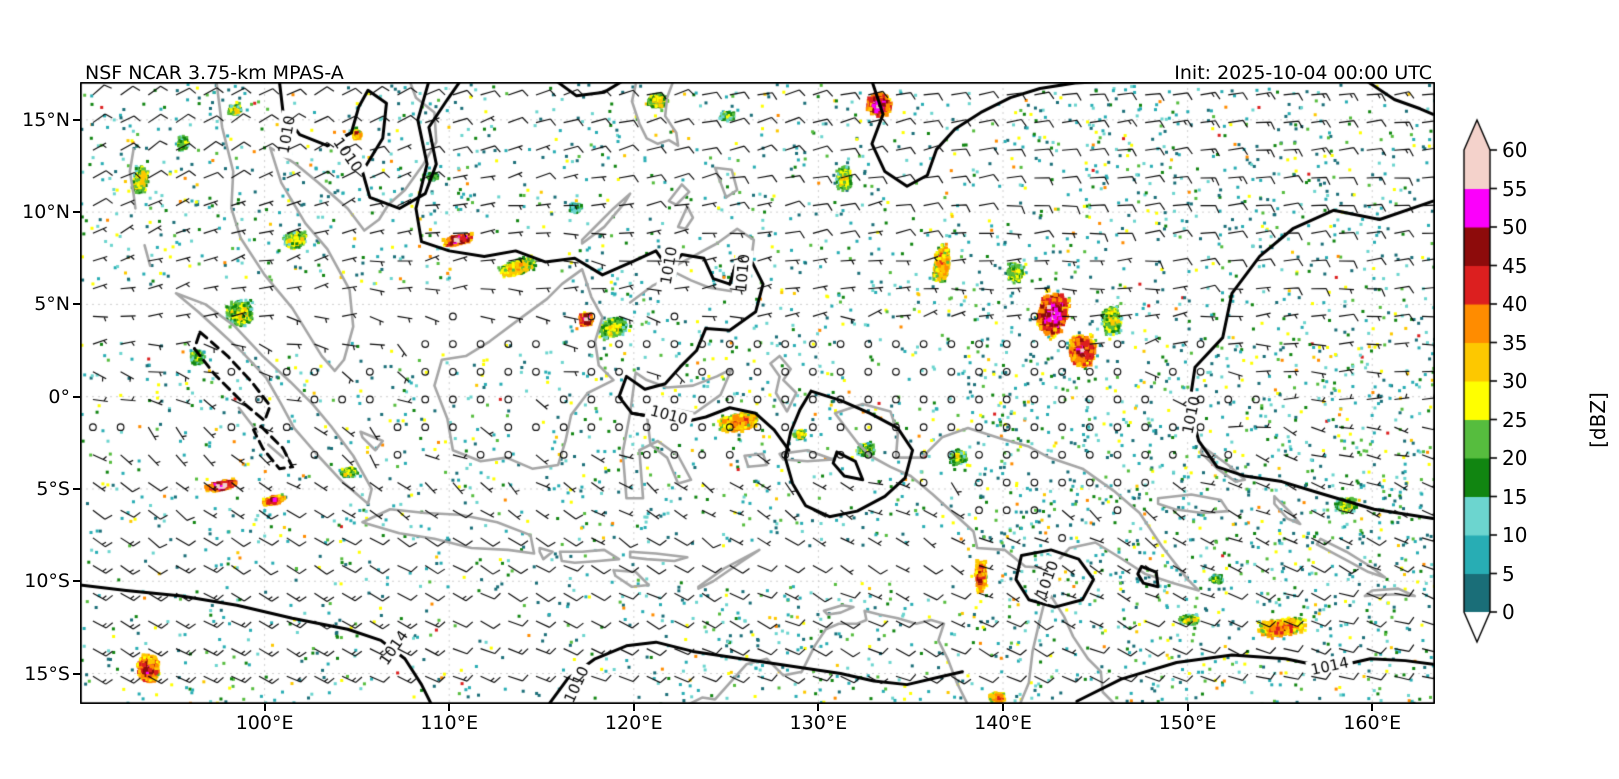 Image resolution: width=1619 pixels, height=779 pixels. What do you see at coordinates (1515, 496) in the screenshot?
I see `colorbar-tick-label: 15` at bounding box center [1515, 496].